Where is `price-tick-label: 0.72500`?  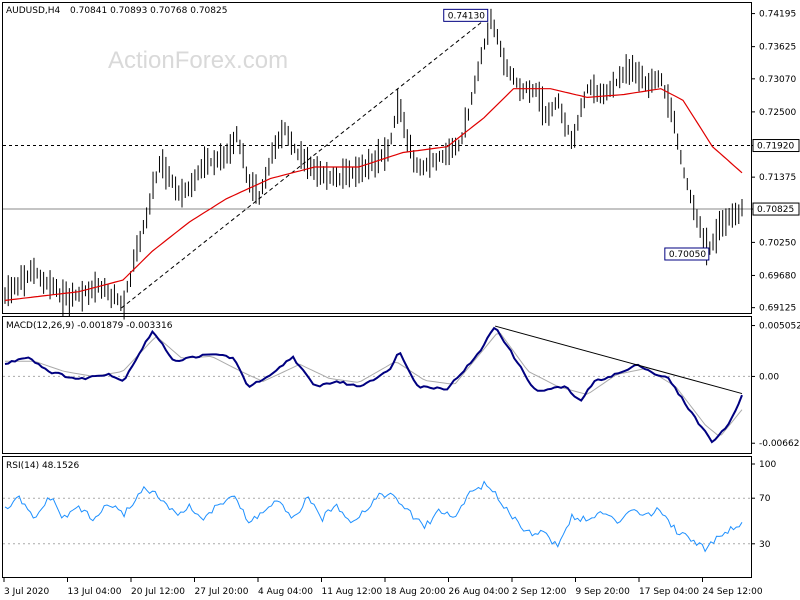 price-tick-label: 0.72500 is located at coordinates (777, 113).